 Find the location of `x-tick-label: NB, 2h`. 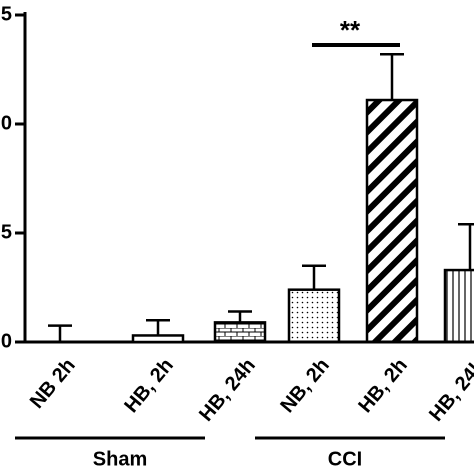

x-tick-label: NB, 2h is located at coordinates (305, 385).